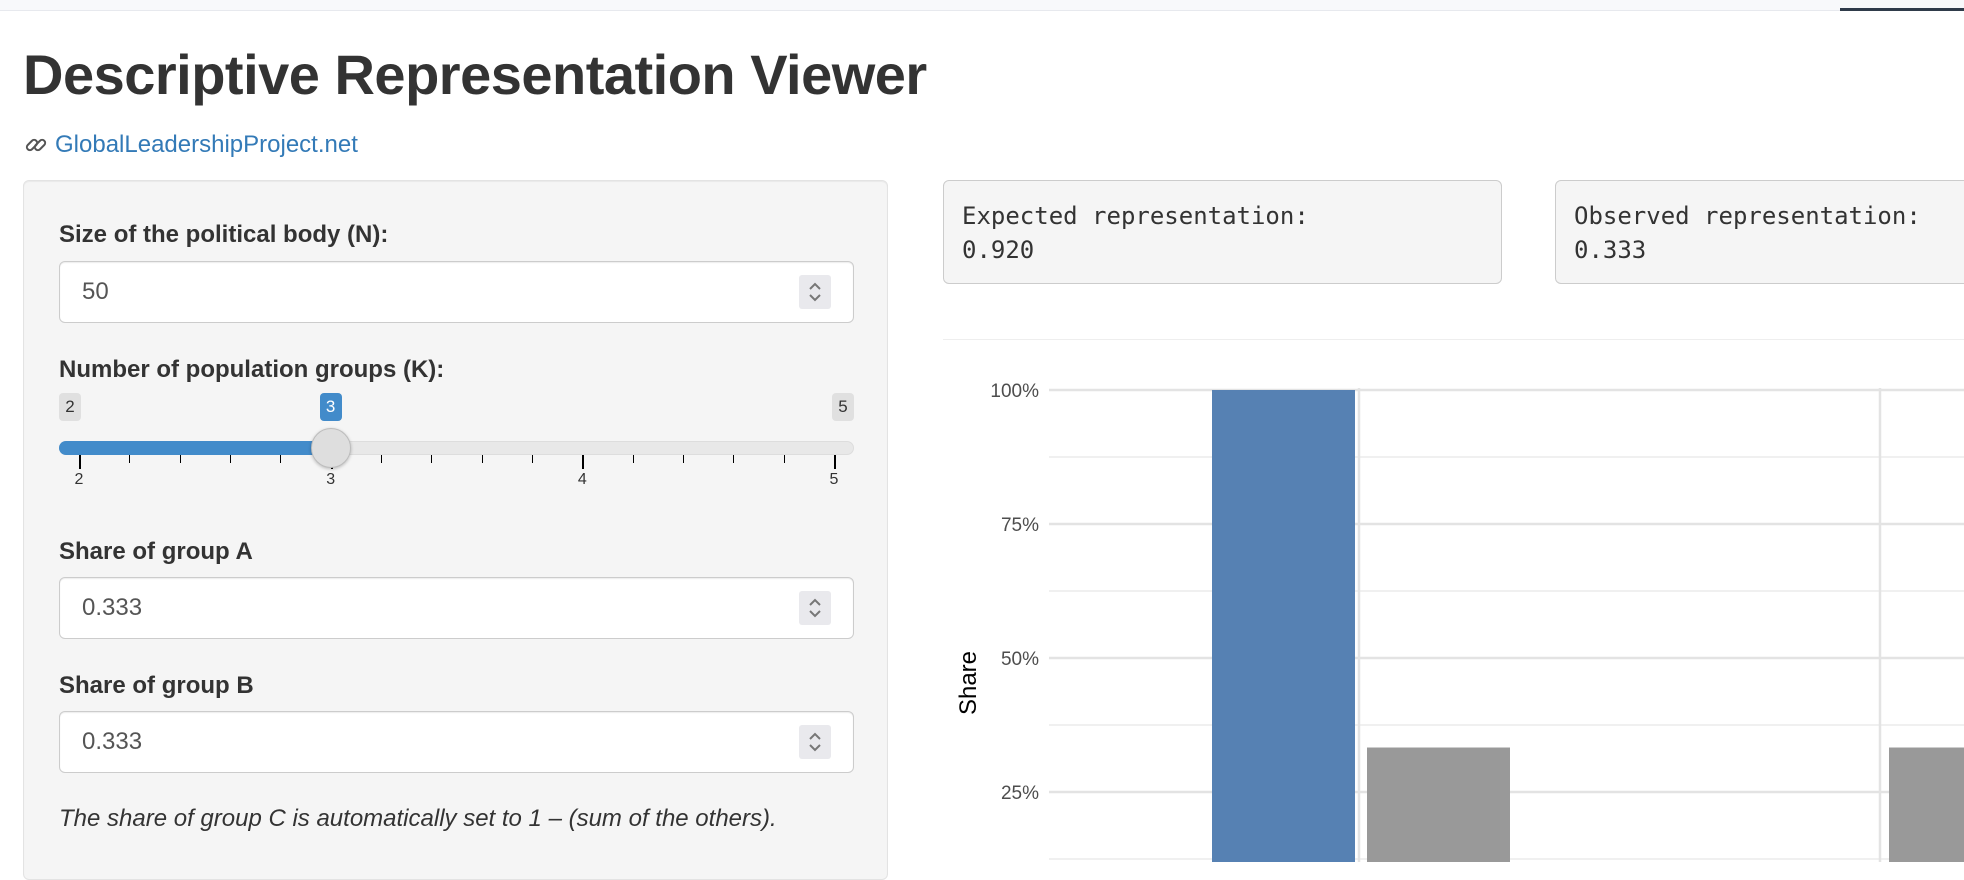 The image size is (1964, 880). Describe the element at coordinates (331, 479) in the screenshot. I see `slider-tick-label: 3` at that location.